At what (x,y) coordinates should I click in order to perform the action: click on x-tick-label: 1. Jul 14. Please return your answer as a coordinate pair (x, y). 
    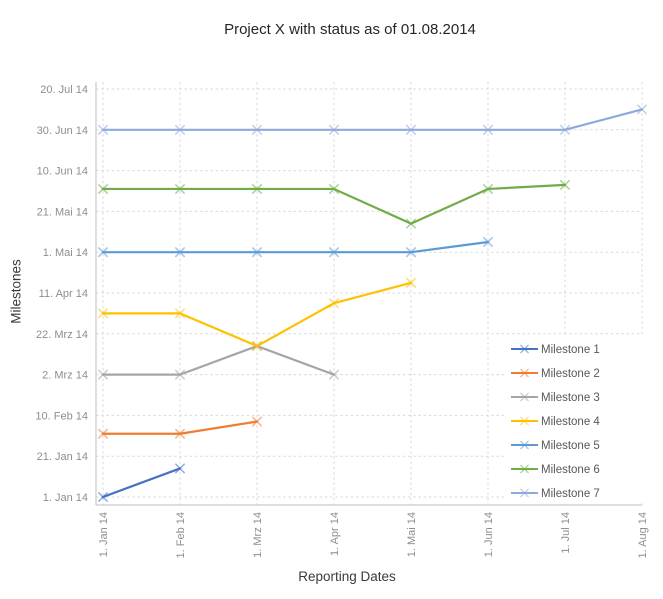
    Looking at the image, I should click on (566, 533).